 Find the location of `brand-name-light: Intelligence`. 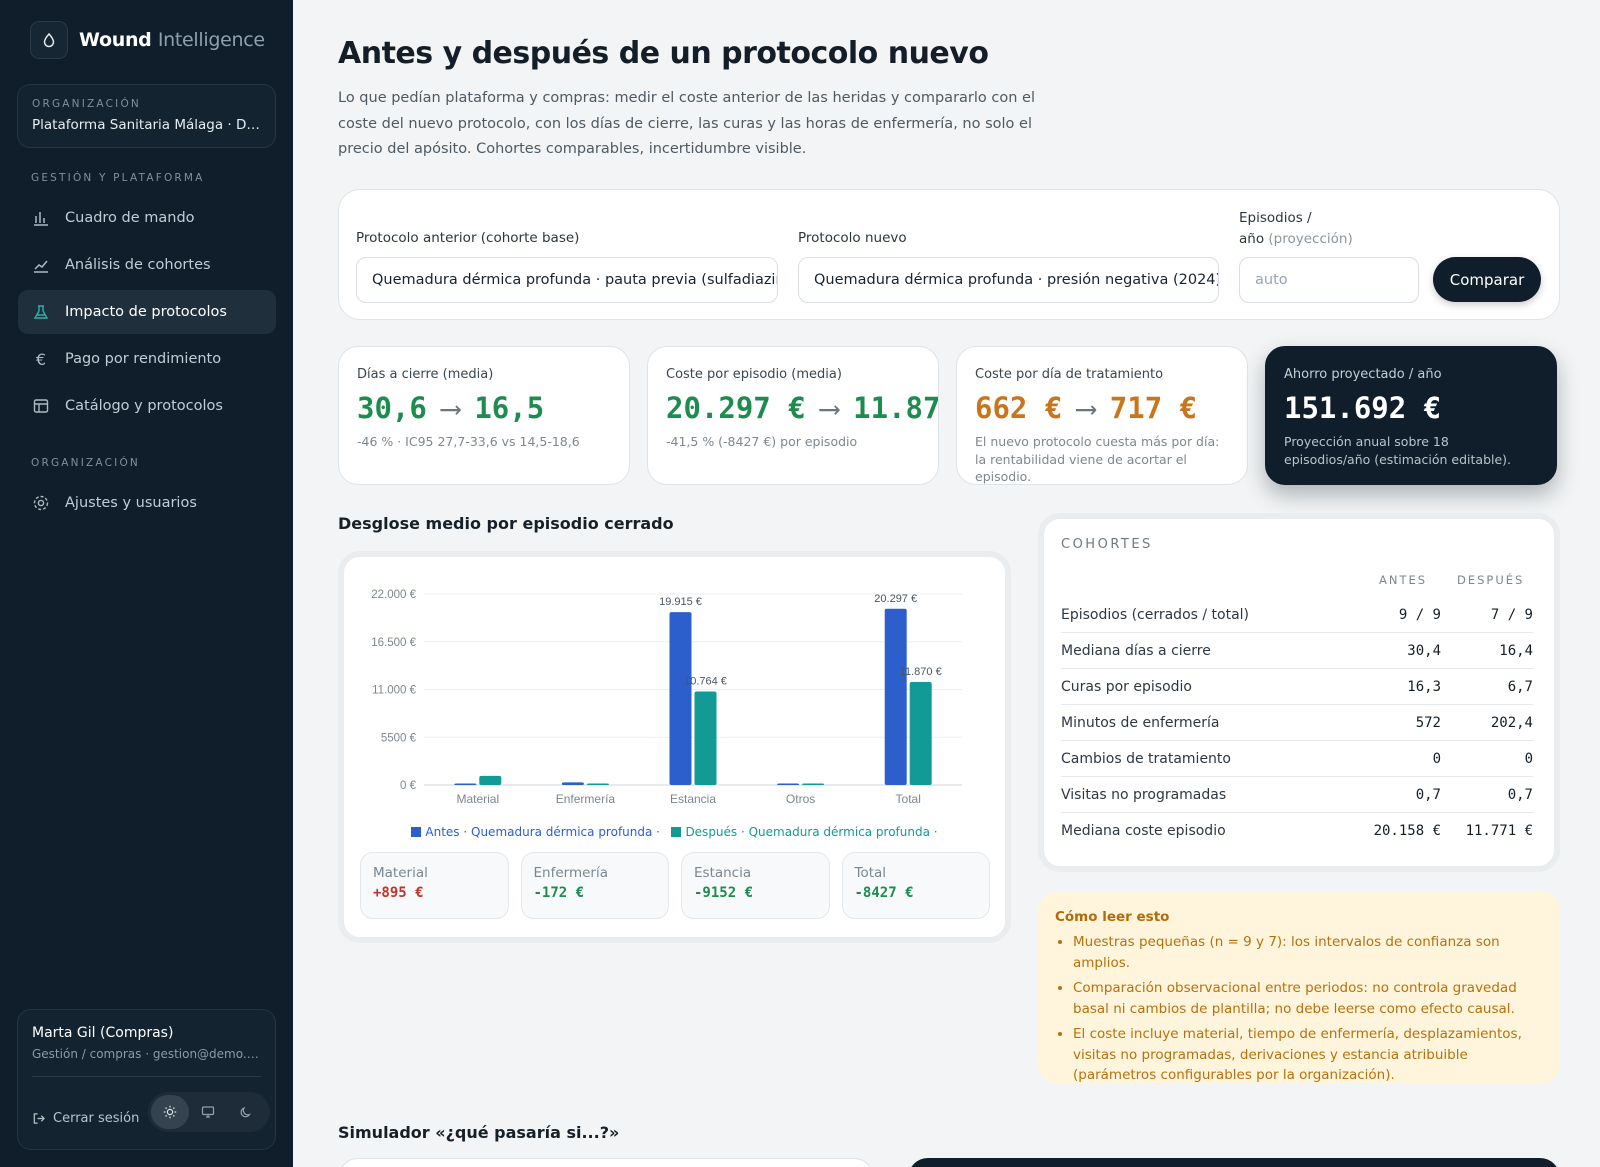

brand-name-light: Intelligence is located at coordinates (211, 40).